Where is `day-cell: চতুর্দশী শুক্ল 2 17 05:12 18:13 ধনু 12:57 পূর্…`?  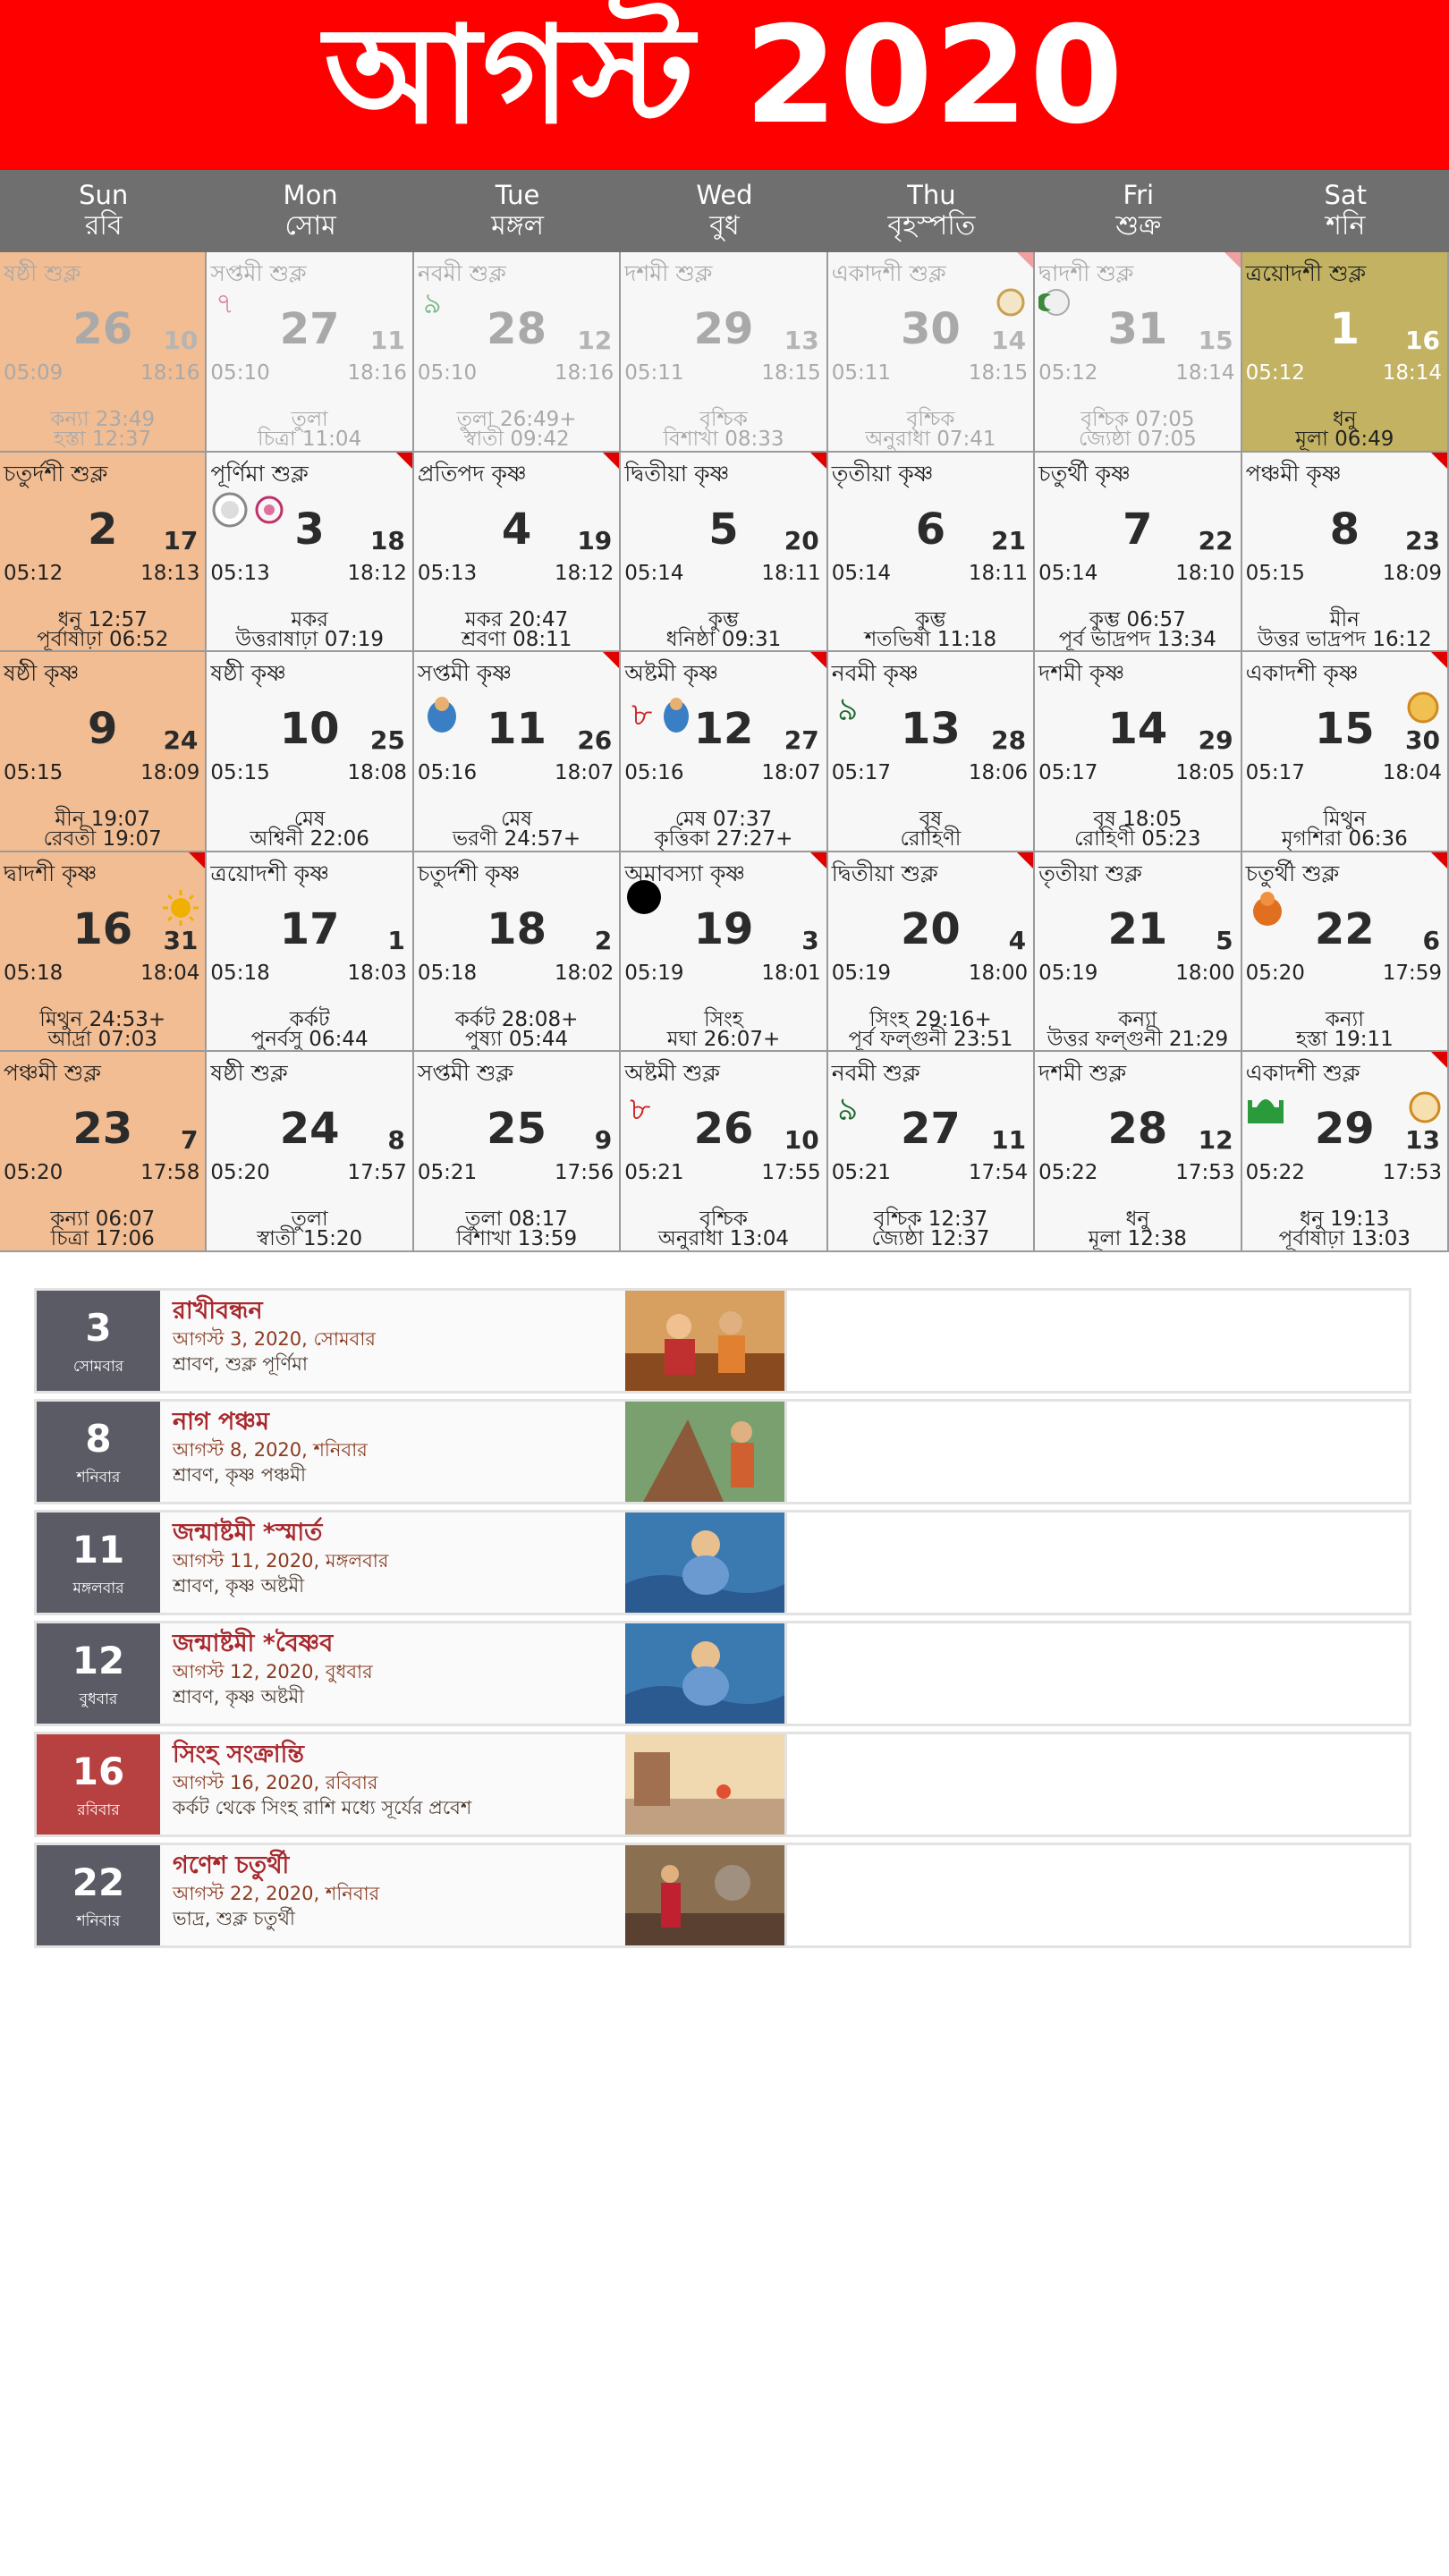 day-cell: চতুর্দশী শুক্ল 2 17 05:12 18:13 ধনু 12:57 পূর্… is located at coordinates (104, 552).